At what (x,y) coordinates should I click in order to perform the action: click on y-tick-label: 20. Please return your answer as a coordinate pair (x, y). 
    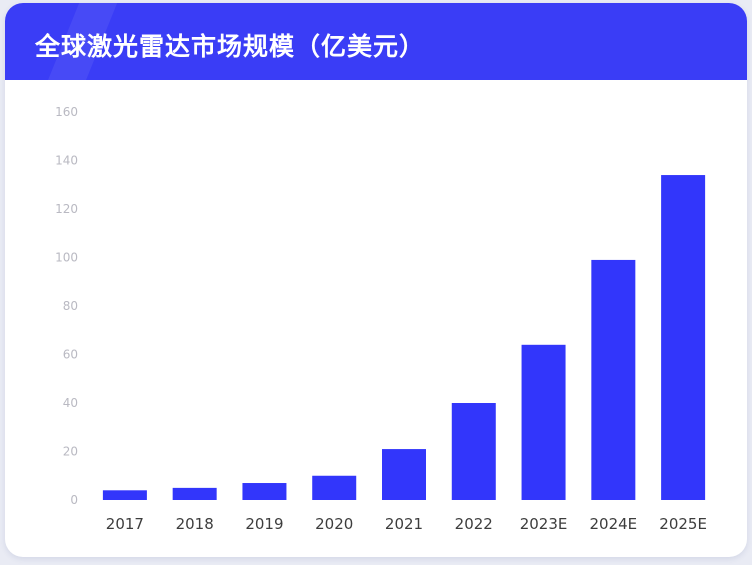
    Looking at the image, I should click on (70, 452).